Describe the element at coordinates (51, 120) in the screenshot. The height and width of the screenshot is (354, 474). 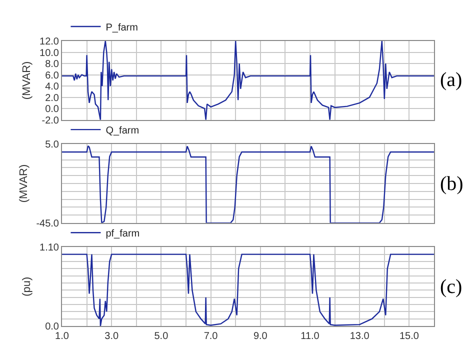
I see `y-tick-label: -2.0` at that location.